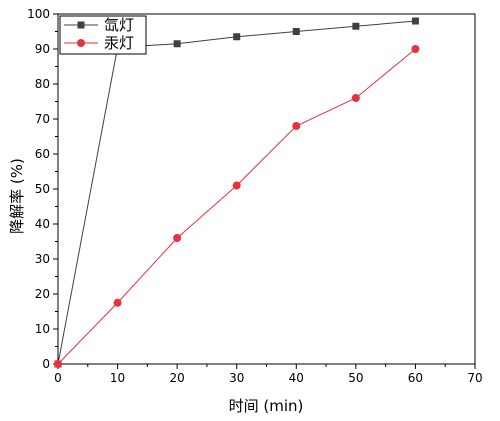  I want to click on x-tick-label: 20, so click(177, 378).